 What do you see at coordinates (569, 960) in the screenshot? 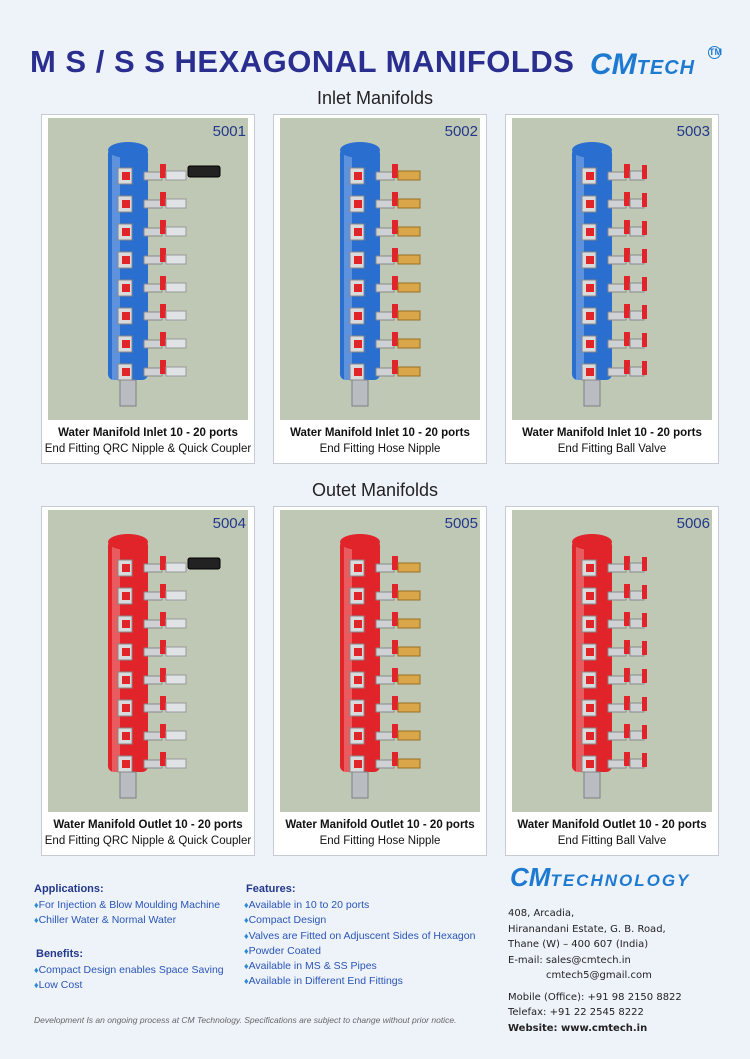
I see `email-line: E-mail: sales@cmtech.in` at bounding box center [569, 960].